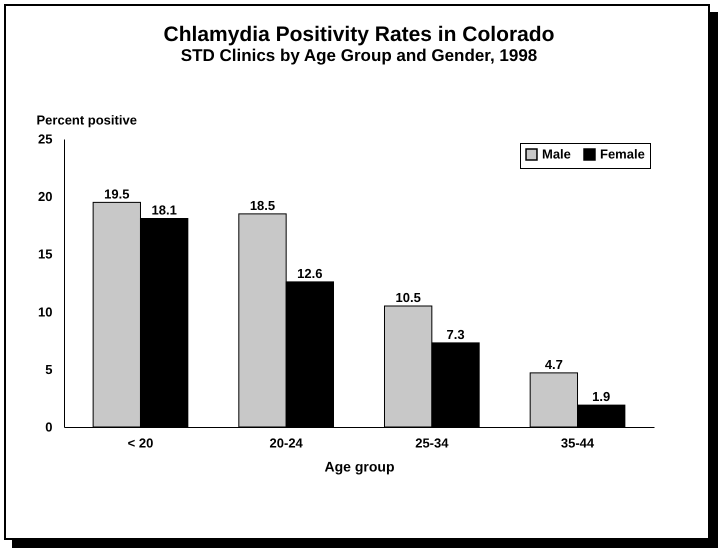 The image size is (723, 558). What do you see at coordinates (432, 443) in the screenshot?
I see `x-tick-label: 25-34` at bounding box center [432, 443].